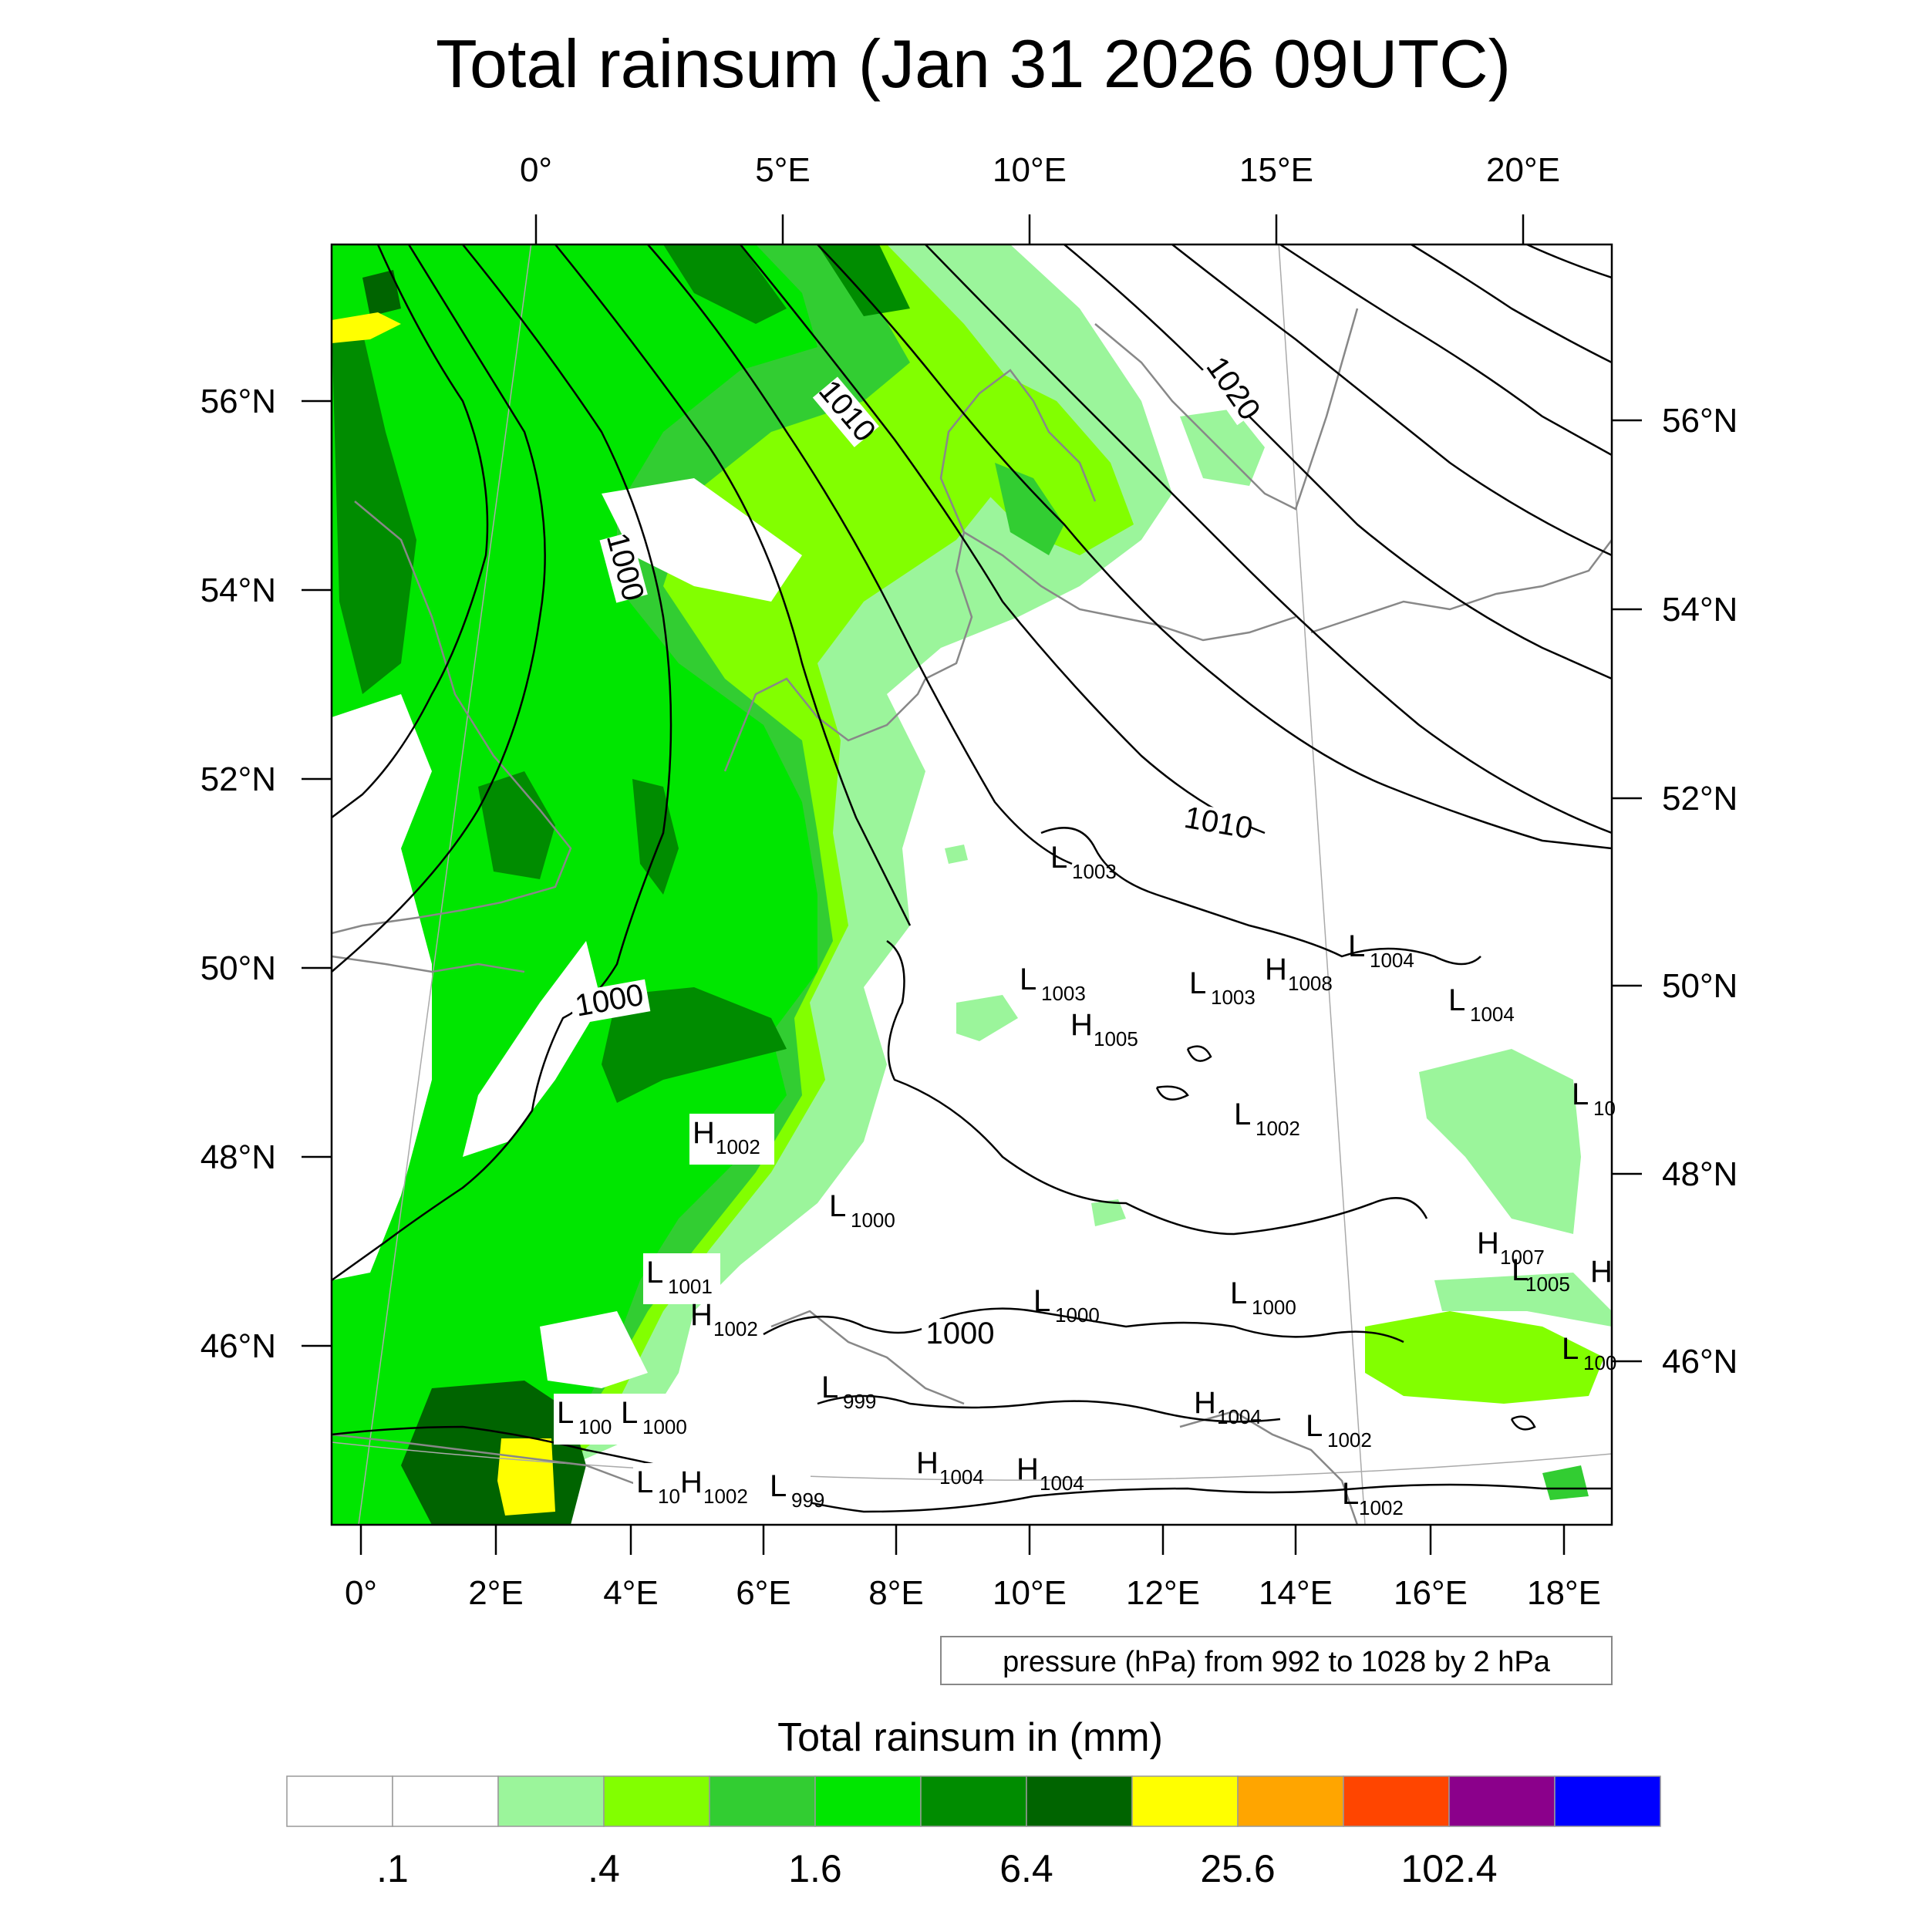 This screenshot has width=1928, height=1932. Describe the element at coordinates (1261, 896) in the screenshot. I see `isobar-low-ring` at that location.